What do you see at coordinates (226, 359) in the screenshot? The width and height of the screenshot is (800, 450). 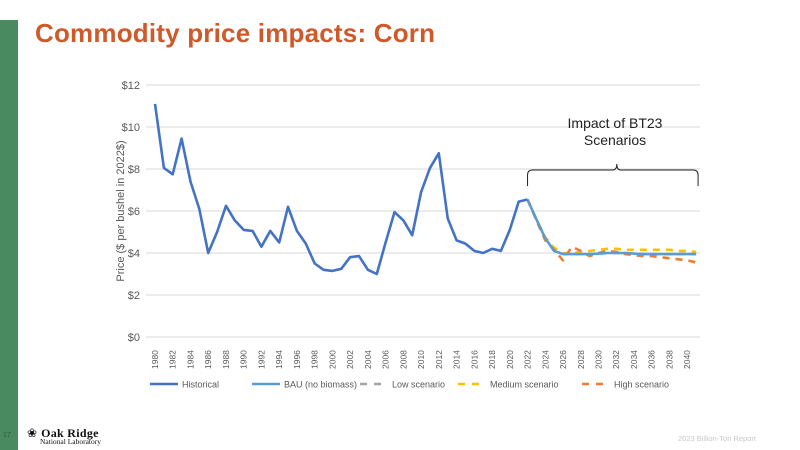 I see `x-tick-label: 1988` at bounding box center [226, 359].